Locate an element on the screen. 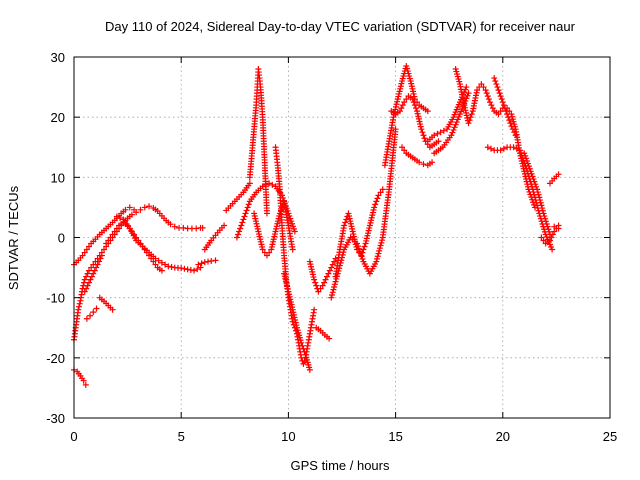 The image size is (640, 480). x-tick-label: 0 is located at coordinates (73, 436).